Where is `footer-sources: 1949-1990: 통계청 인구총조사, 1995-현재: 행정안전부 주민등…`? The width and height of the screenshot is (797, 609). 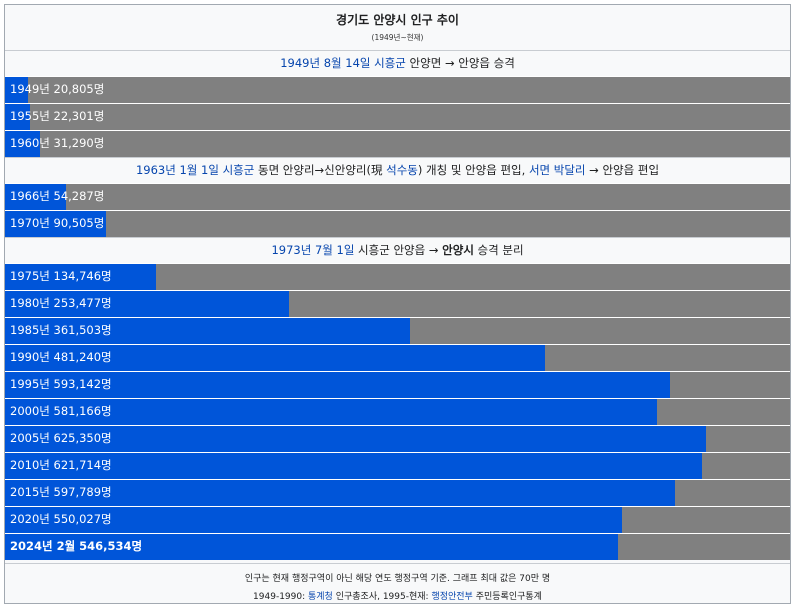
footer-sources: 1949-1990: 통계청 인구총조사, 1995-현재: 행정안전부 주민등… is located at coordinates (397, 595).